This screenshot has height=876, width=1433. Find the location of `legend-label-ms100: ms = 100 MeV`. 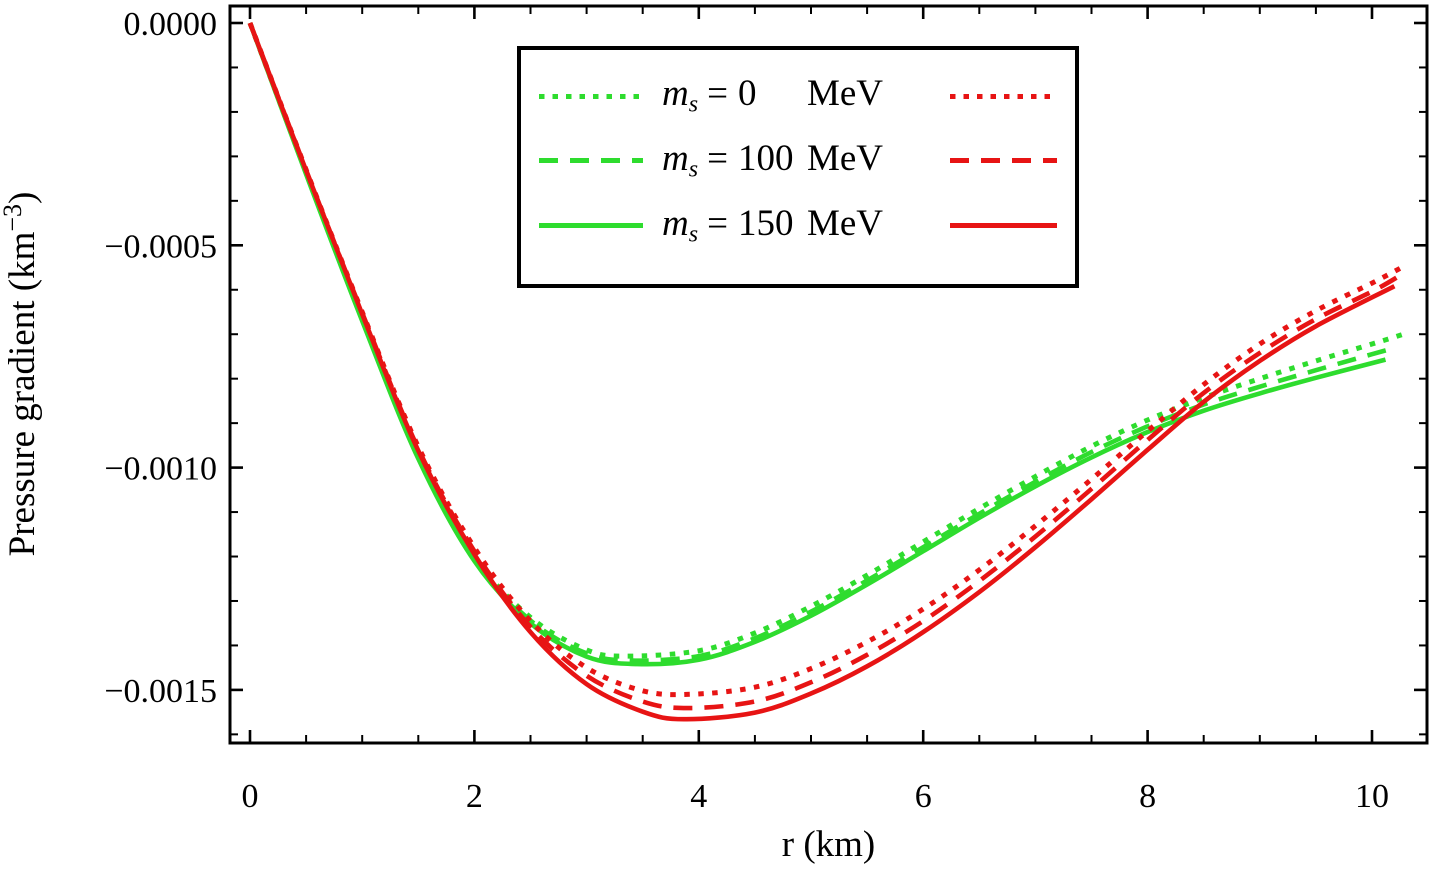

legend-label-ms100: ms = 100 MeV is located at coordinates (806, 161).